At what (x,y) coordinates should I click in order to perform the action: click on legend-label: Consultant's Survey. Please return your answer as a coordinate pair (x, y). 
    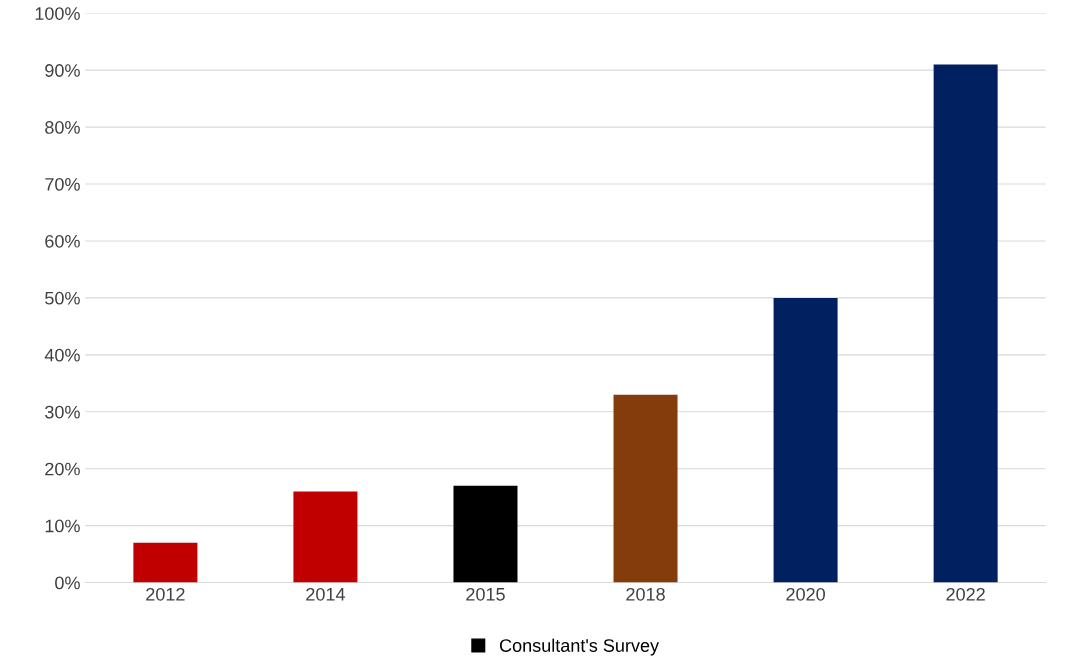
    Looking at the image, I should click on (579, 647).